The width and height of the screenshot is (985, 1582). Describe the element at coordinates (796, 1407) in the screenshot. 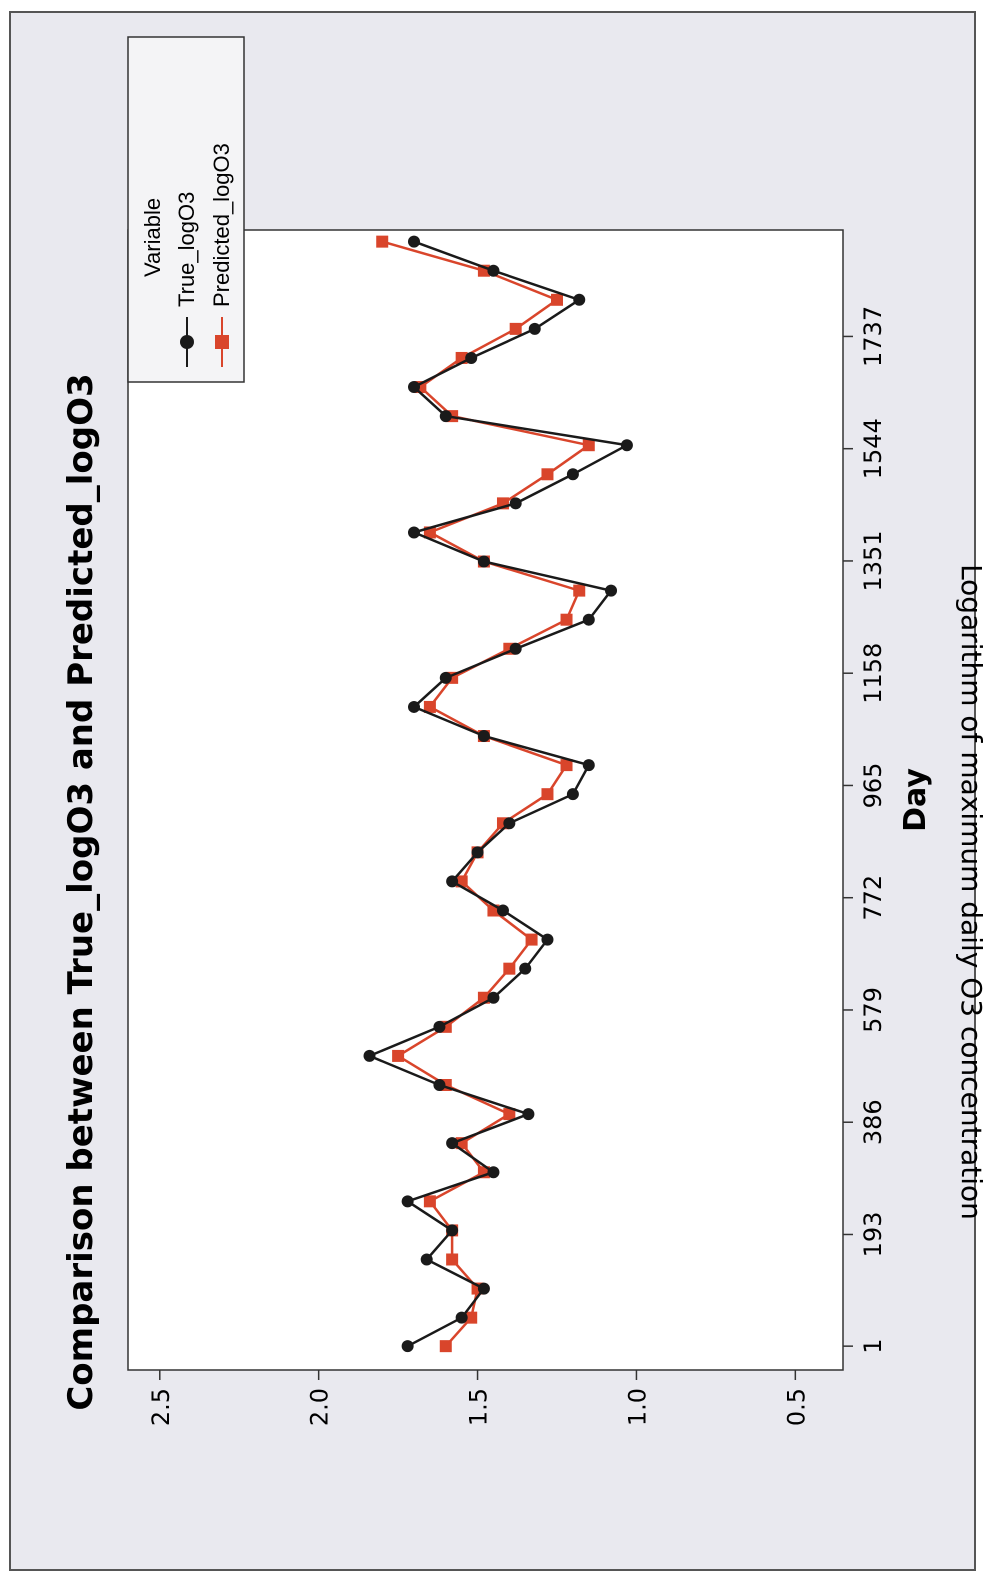

I see `y-tick-label: 0.5` at that location.